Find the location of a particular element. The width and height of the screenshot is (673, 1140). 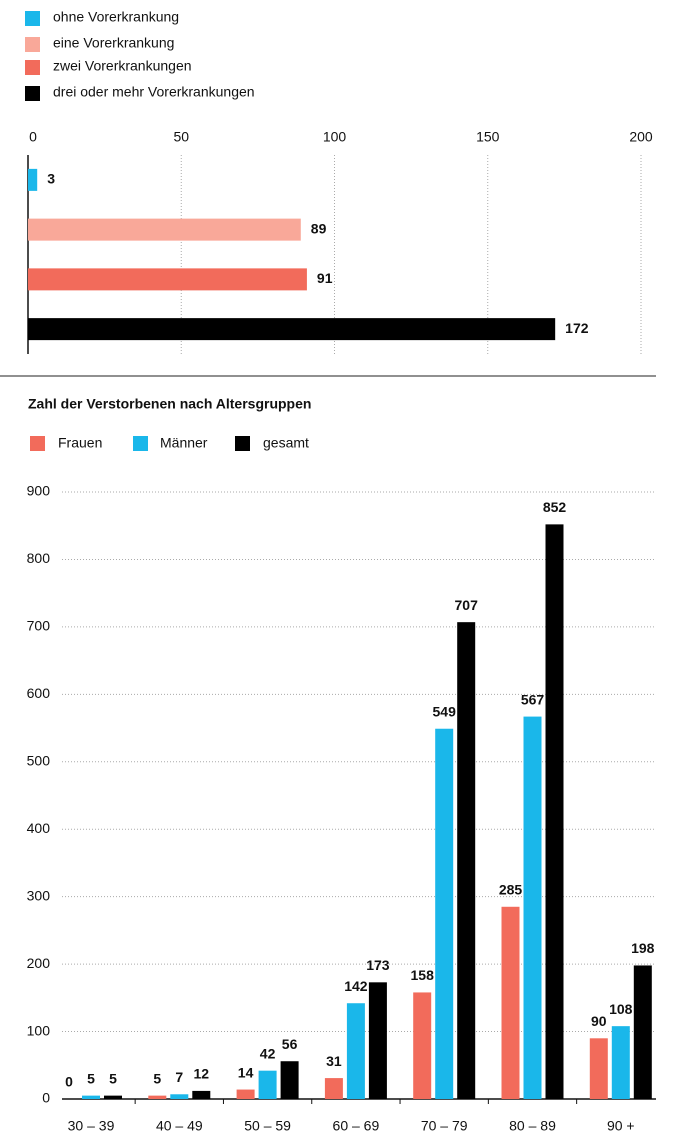

y-tick-label: 300 is located at coordinates (39, 895).